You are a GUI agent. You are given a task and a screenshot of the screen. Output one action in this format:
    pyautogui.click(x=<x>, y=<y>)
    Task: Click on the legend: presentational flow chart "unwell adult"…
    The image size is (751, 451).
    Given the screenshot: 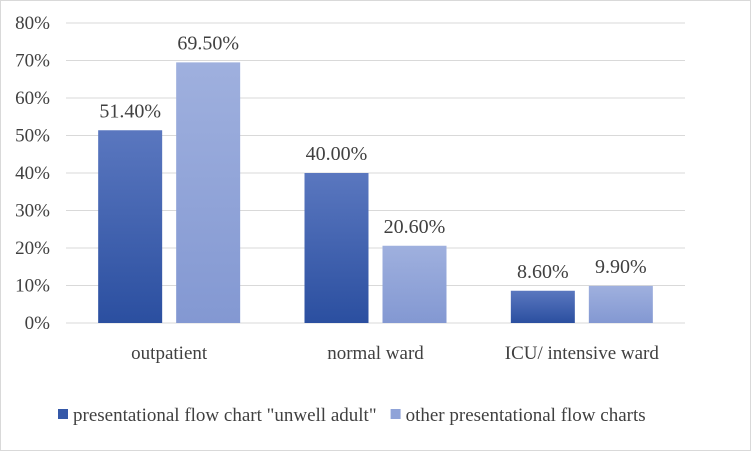 What is the action you would take?
    pyautogui.click(x=352, y=415)
    